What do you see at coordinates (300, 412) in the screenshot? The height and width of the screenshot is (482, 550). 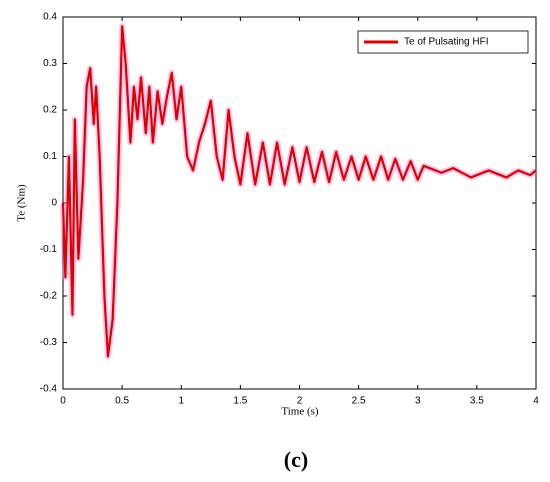 I see `x-axis-label: Time (s)` at bounding box center [300, 412].